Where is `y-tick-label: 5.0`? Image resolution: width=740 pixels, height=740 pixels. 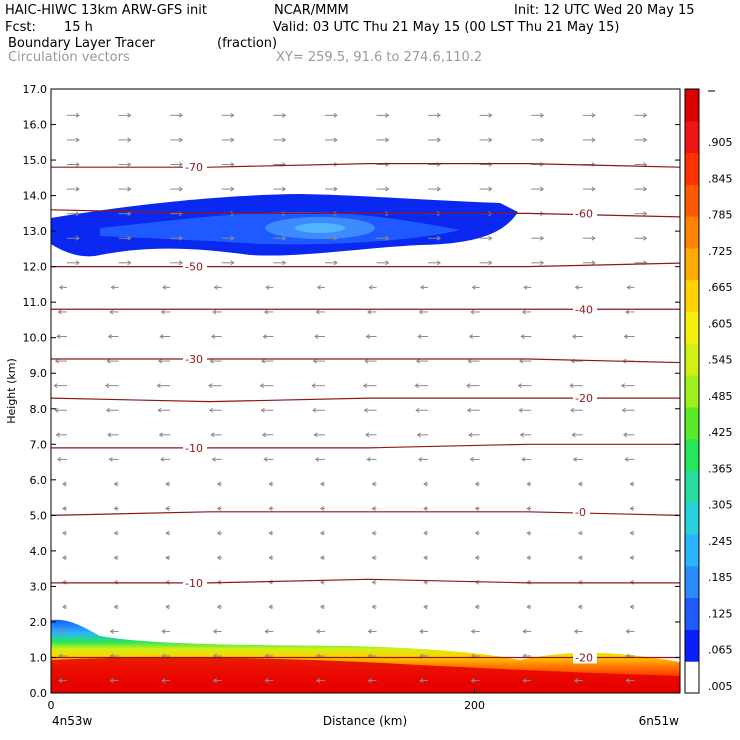 y-tick-label: 5.0 is located at coordinates (39, 515).